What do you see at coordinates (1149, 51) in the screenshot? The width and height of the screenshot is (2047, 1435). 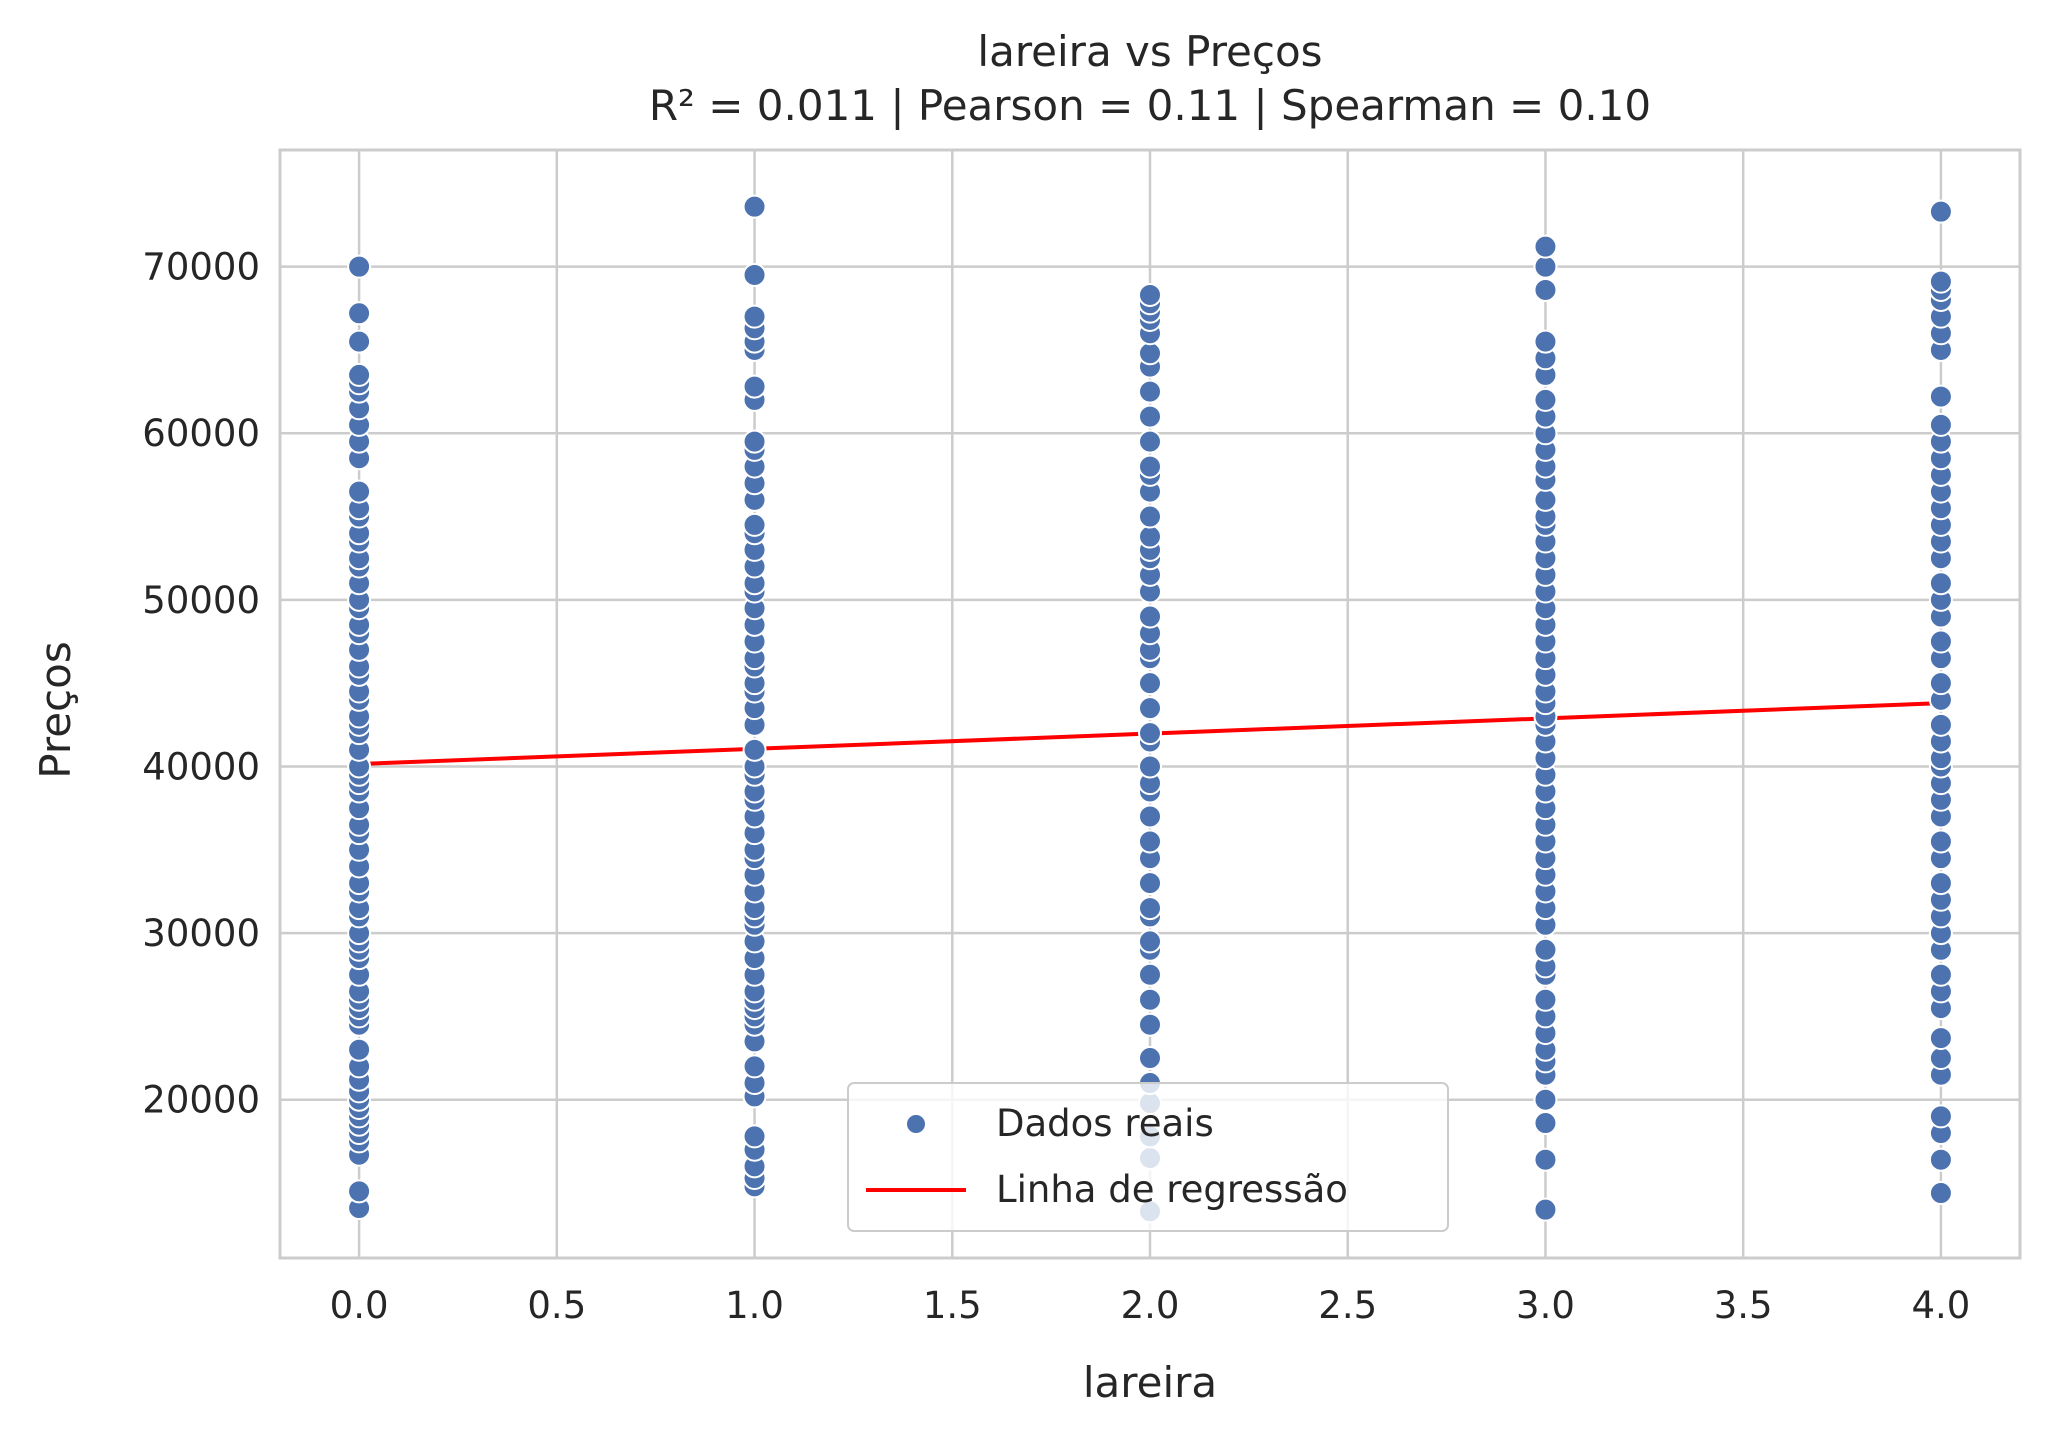 I see `chart-title: lareira vs Preços` at bounding box center [1149, 51].